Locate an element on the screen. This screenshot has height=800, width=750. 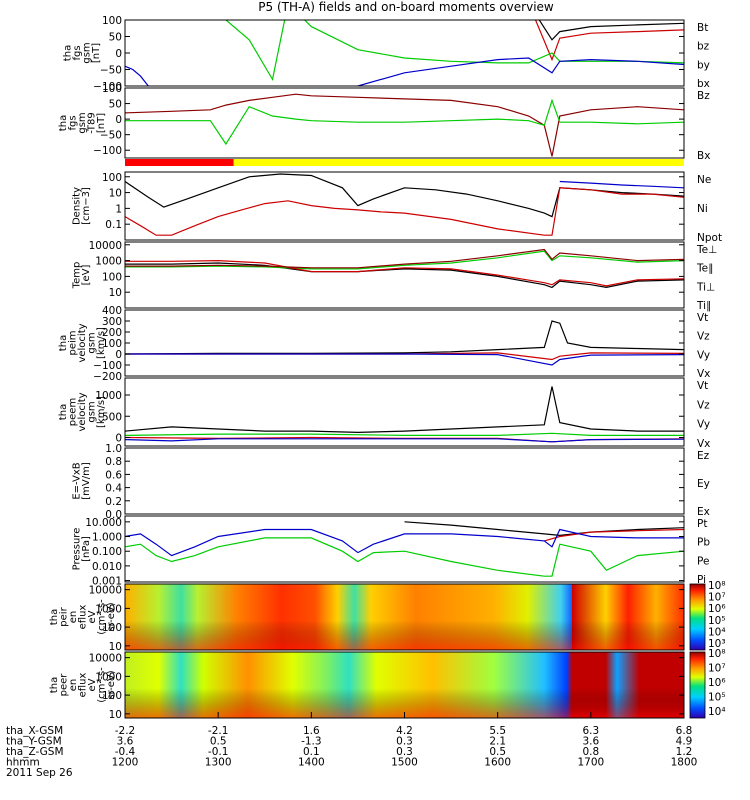
density-series-Ne is located at coordinates (404, 211).